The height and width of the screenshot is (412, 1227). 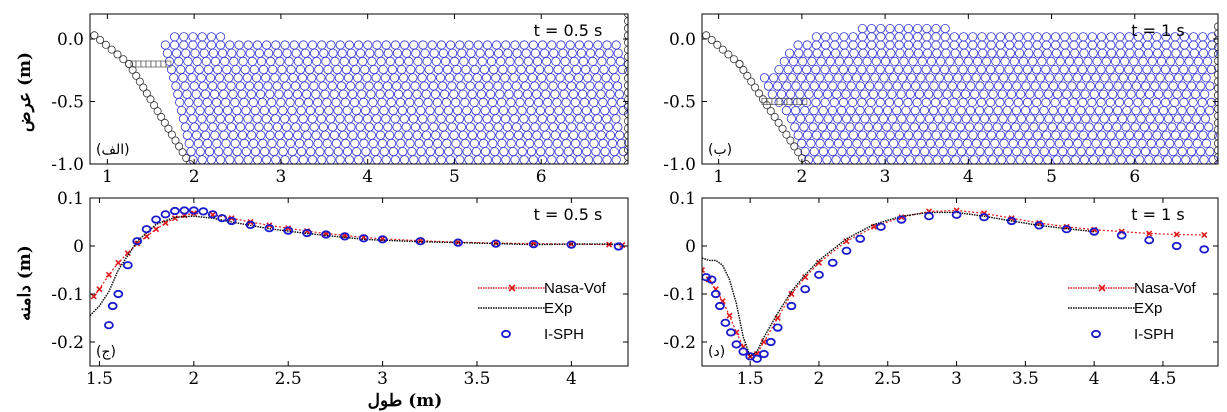 I want to click on legend-label: I-SPH, so click(x=564, y=334).